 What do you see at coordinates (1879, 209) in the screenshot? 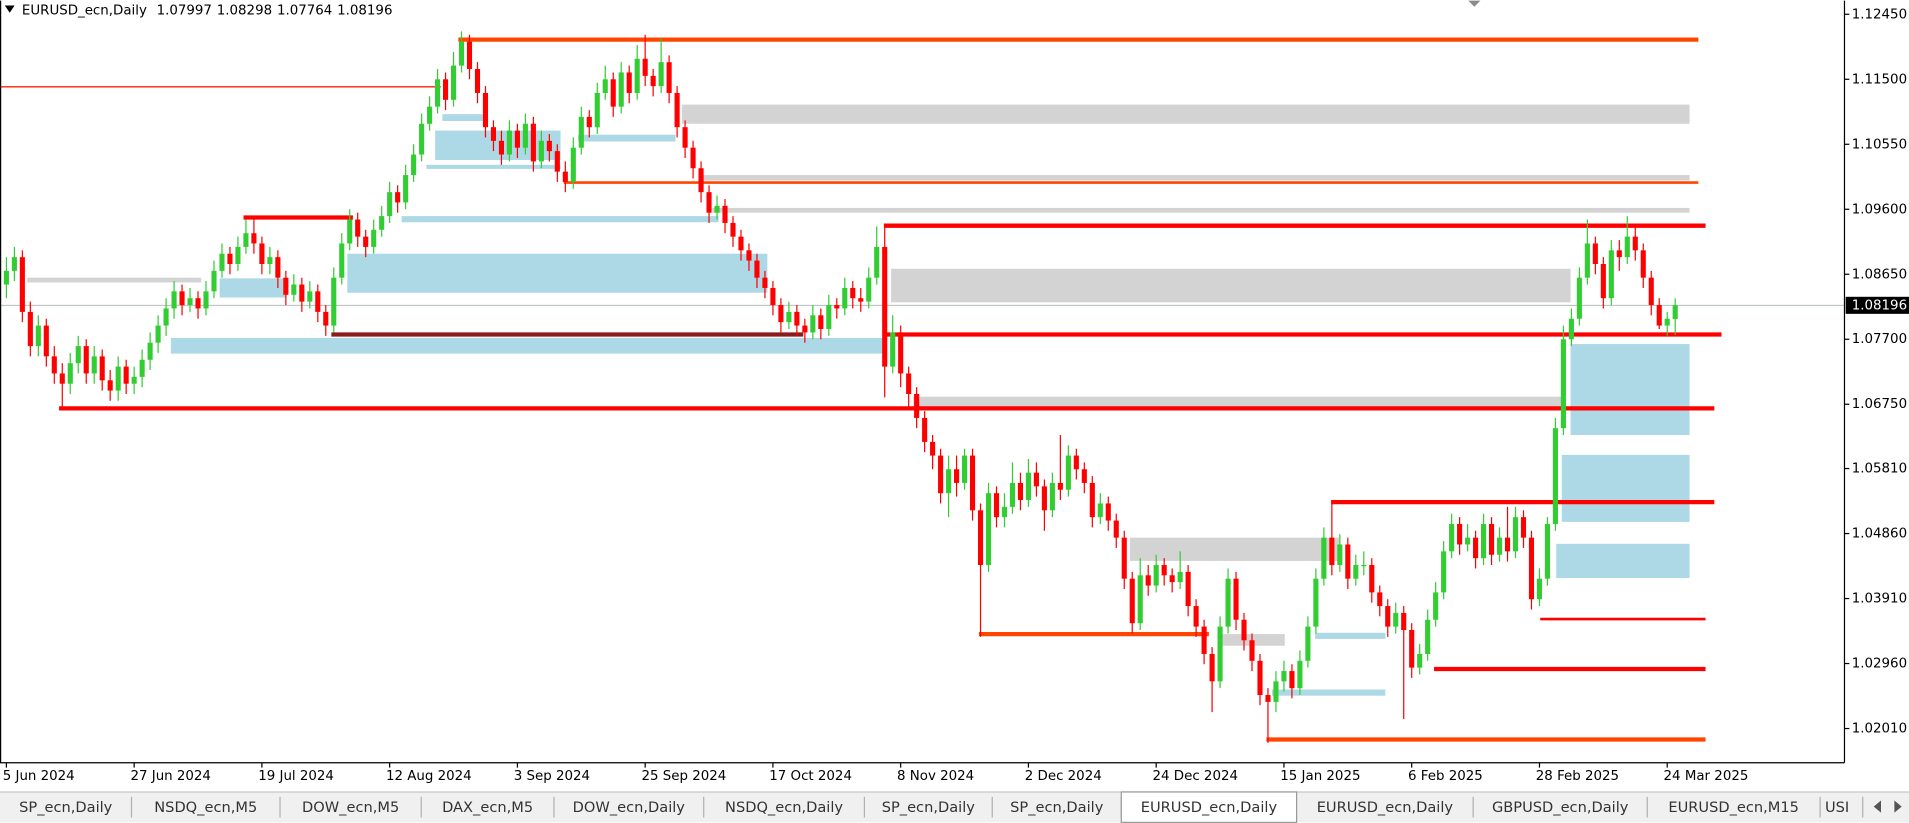
I see `y-tick-label: 1.09600` at bounding box center [1879, 209].